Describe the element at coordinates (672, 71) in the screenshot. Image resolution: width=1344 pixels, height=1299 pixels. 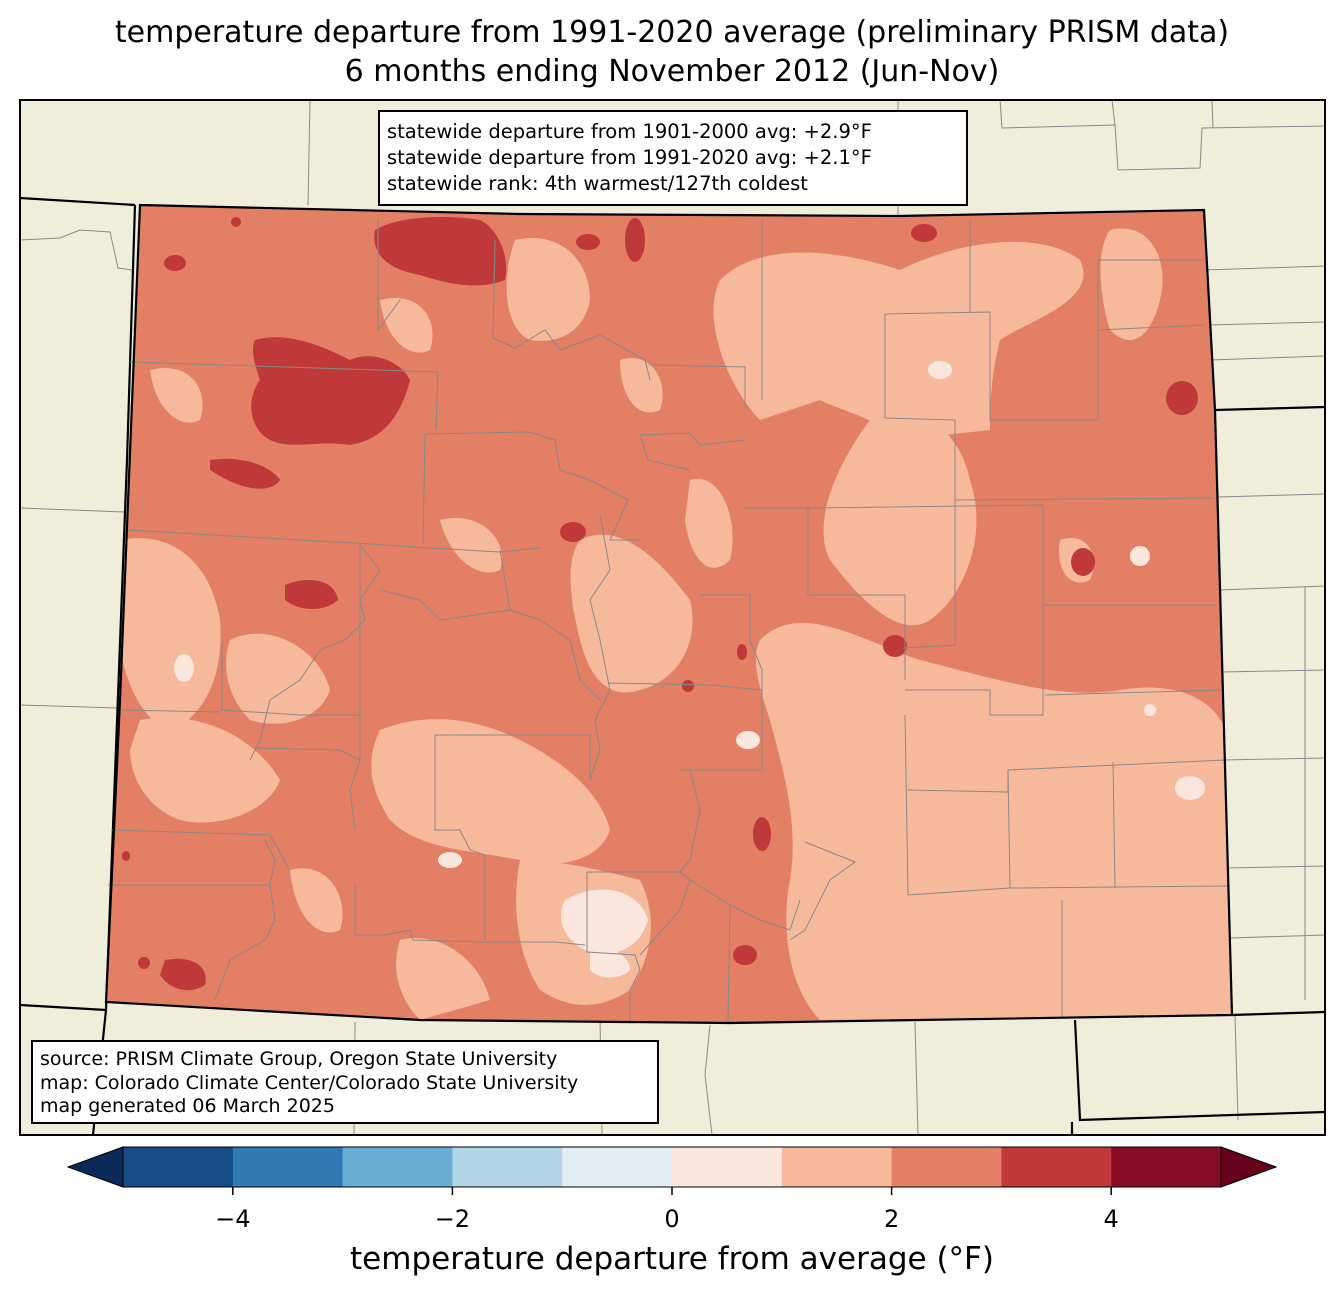
I see `map-subtitle: 6 months ending November 2012 (Jun-Nov)` at that location.